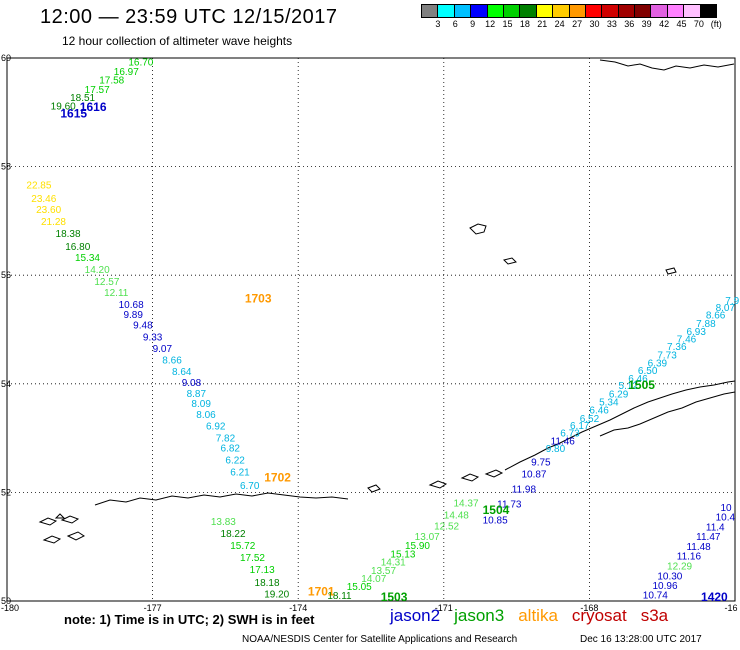 This screenshot has width=740, height=650. I want to click on near-islands, so click(61, 528).